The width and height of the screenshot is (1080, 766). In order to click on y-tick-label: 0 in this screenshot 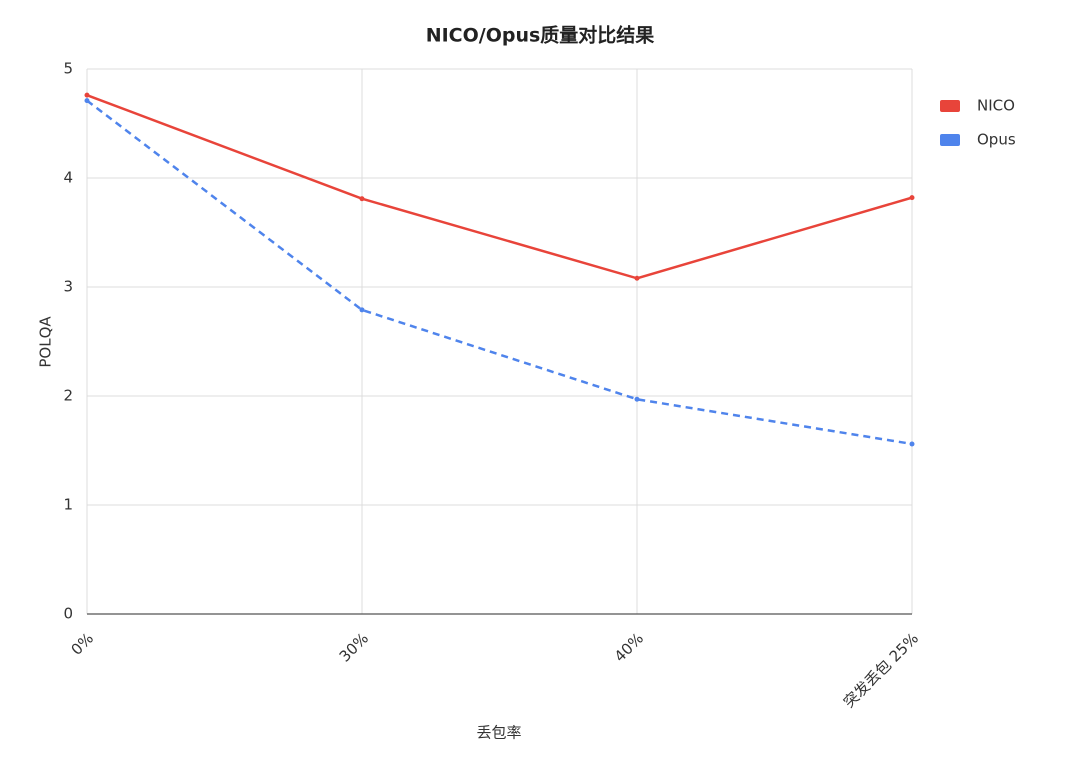, I will do `click(68, 614)`.